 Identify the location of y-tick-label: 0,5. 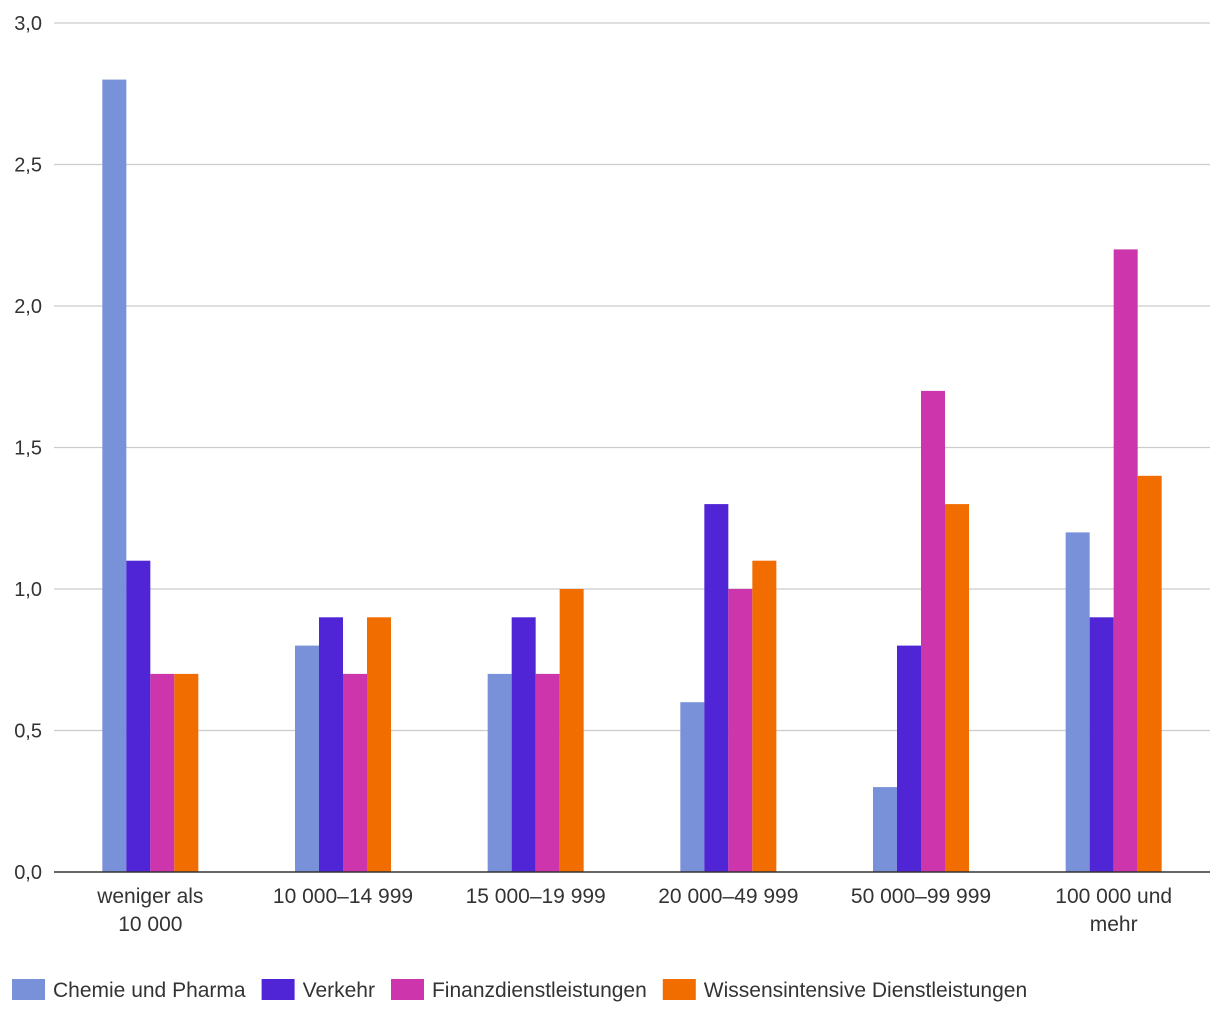
(28, 732).